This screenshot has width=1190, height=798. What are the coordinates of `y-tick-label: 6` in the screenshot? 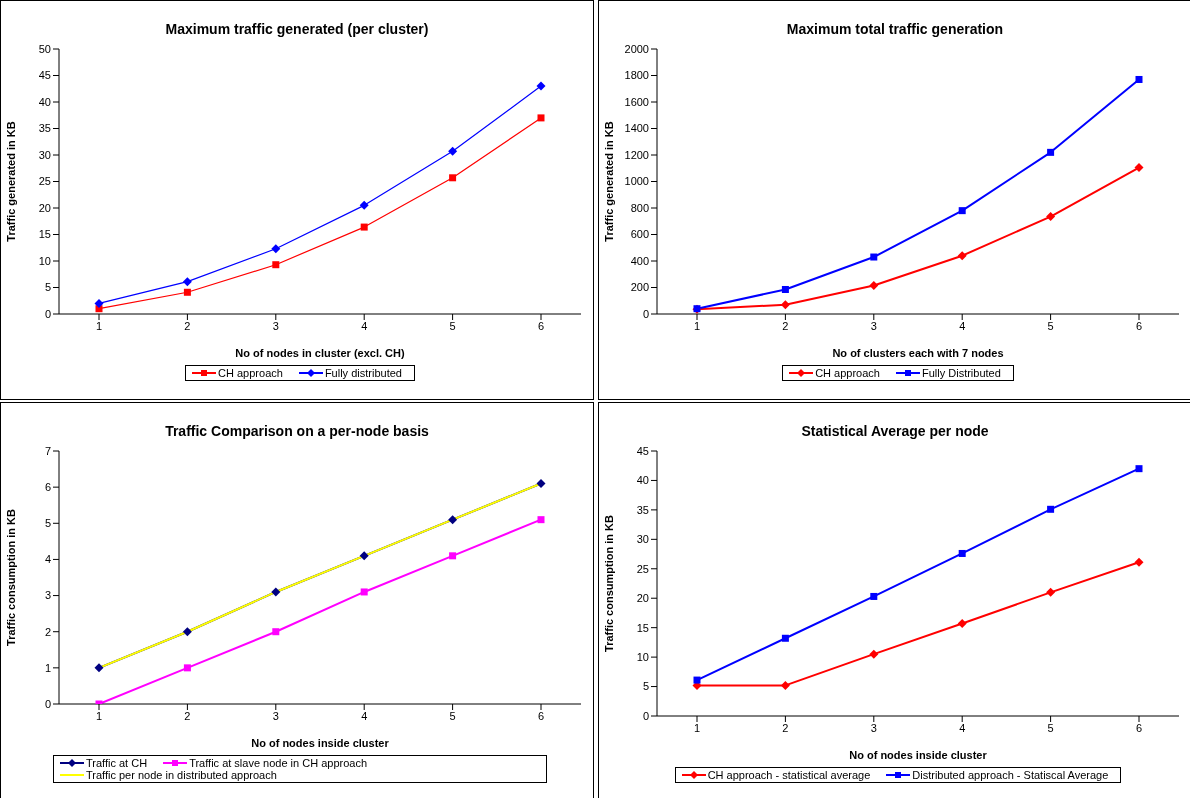 It's located at (47, 487).